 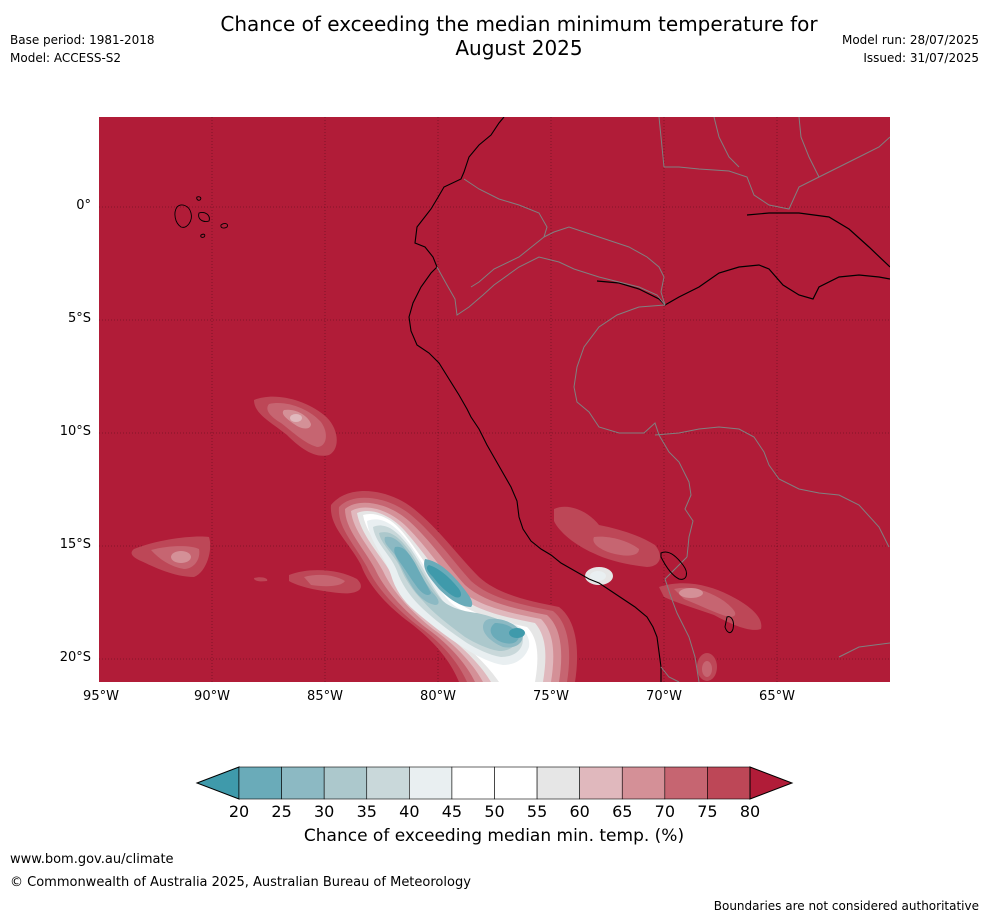 I want to click on colorbar-tick-label: 65, so click(x=622, y=811).